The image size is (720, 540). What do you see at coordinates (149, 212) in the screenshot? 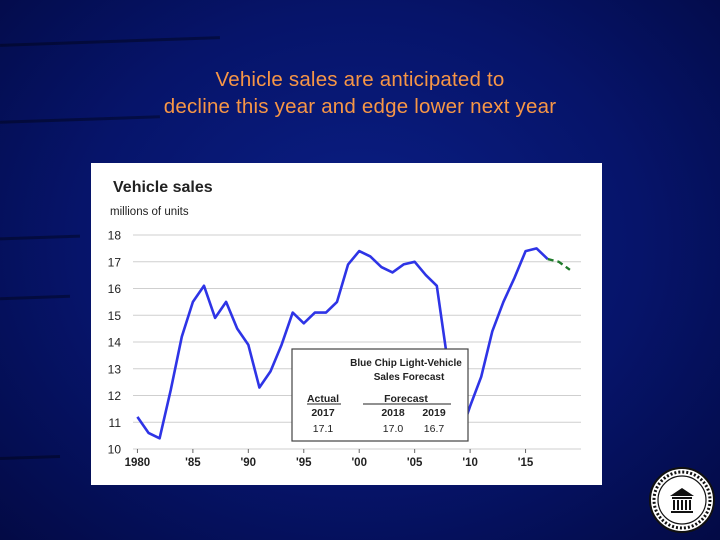
I see `y-axis-unit-label: millions of units` at bounding box center [149, 212].